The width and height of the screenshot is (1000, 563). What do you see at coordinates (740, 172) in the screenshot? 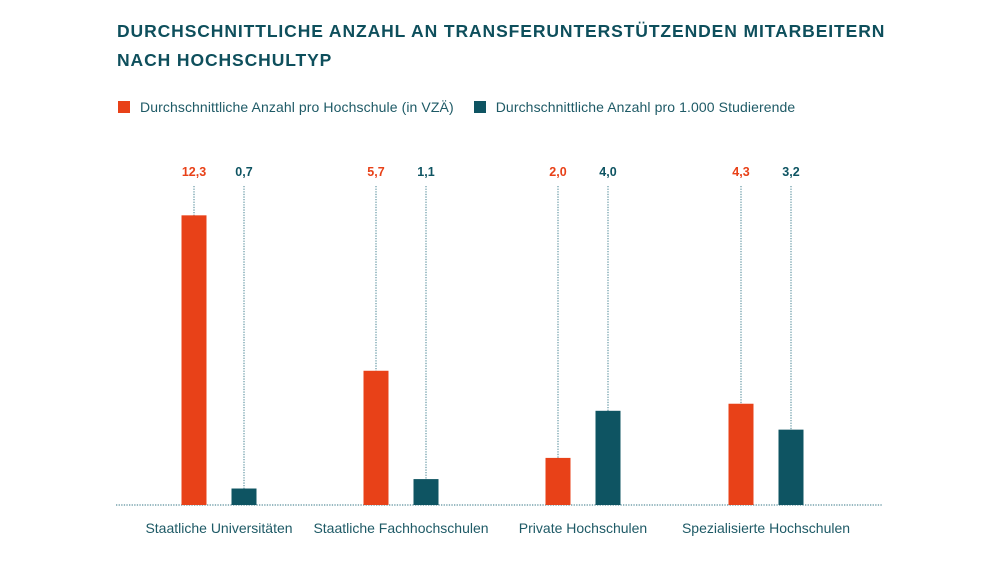
I see `value-label: 4,3` at bounding box center [740, 172].